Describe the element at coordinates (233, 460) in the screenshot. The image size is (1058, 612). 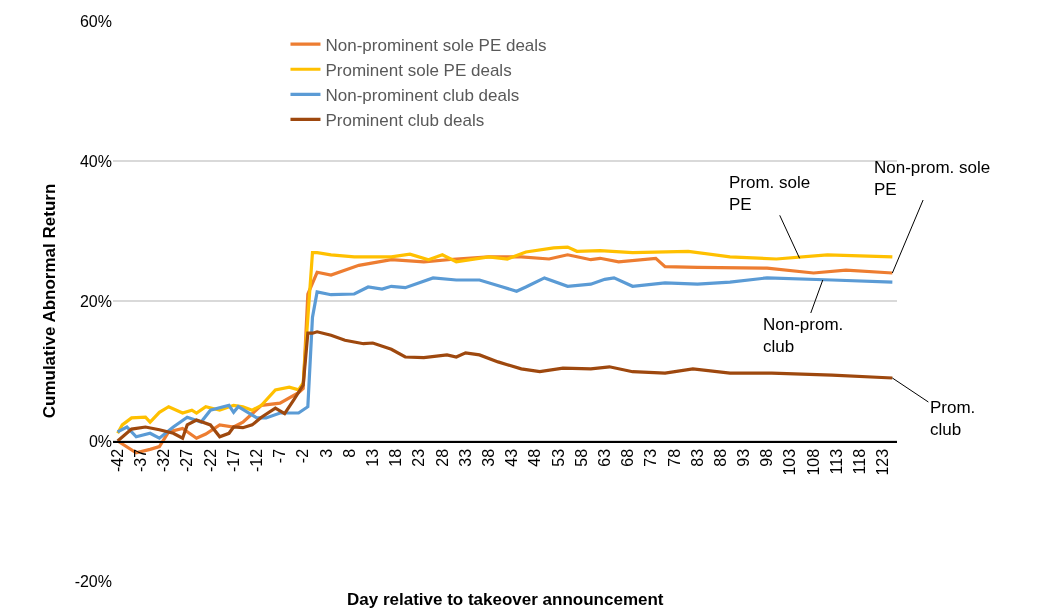
I see `x-tick-label: -17` at that location.